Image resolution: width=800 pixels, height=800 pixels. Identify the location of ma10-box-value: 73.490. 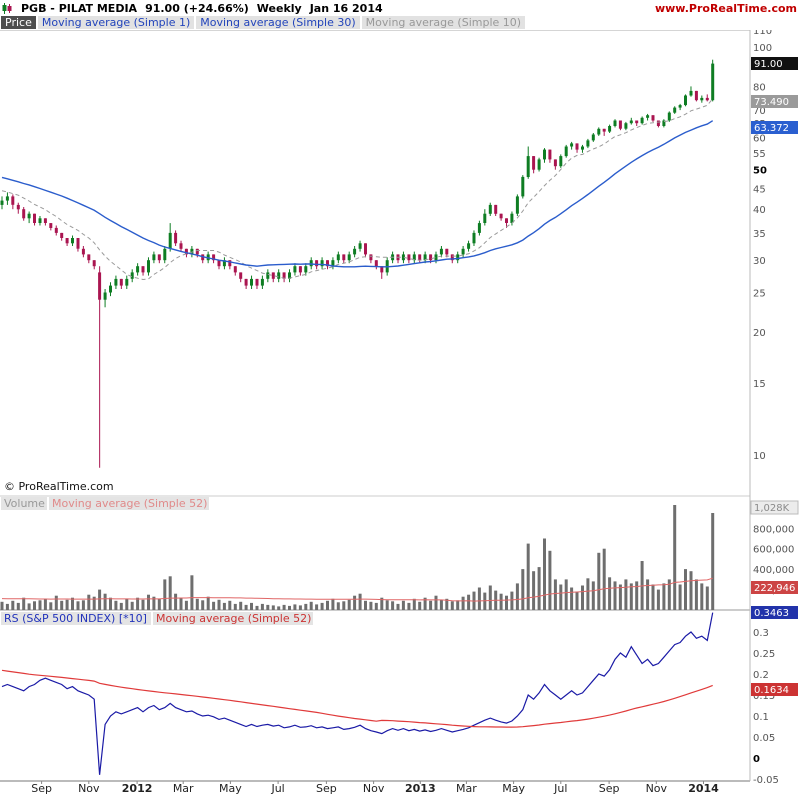
(771, 102).